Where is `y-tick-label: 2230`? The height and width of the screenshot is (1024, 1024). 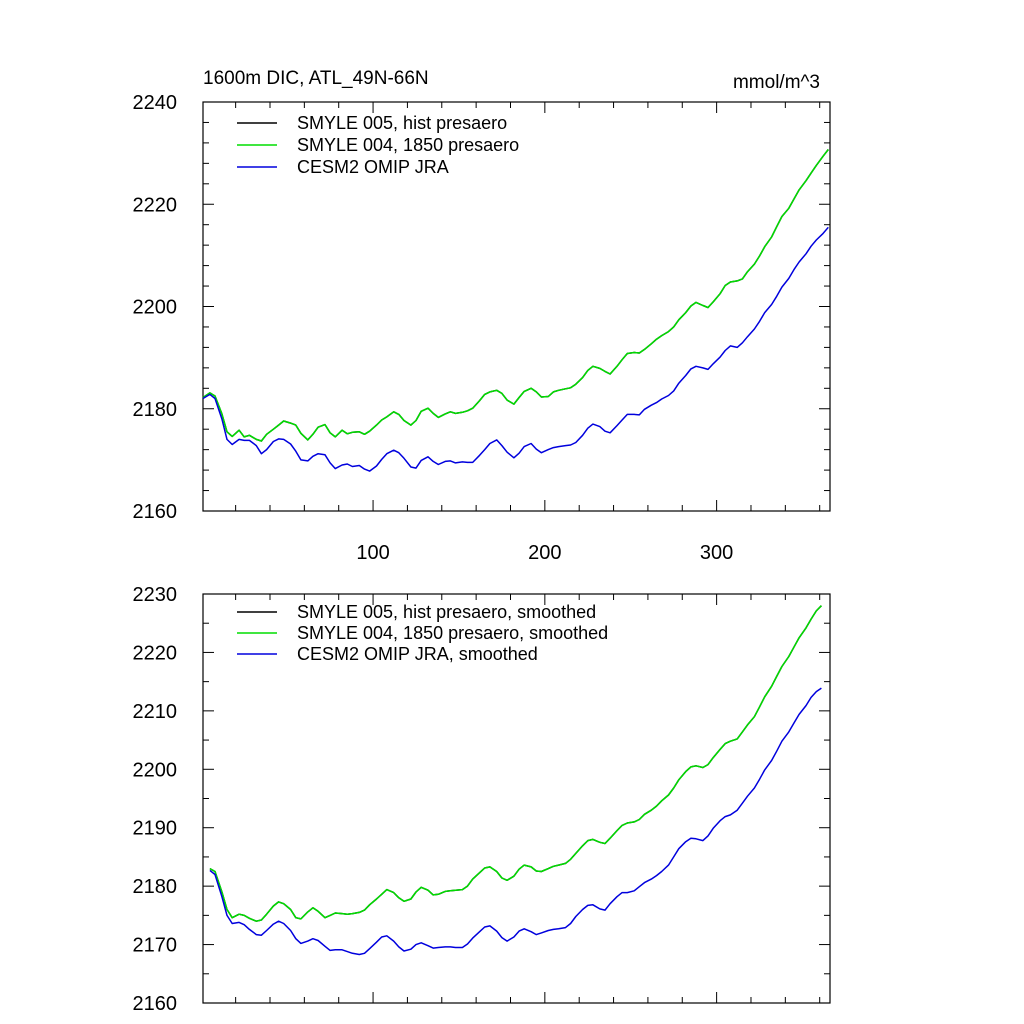 y-tick-label: 2230 is located at coordinates (155, 595).